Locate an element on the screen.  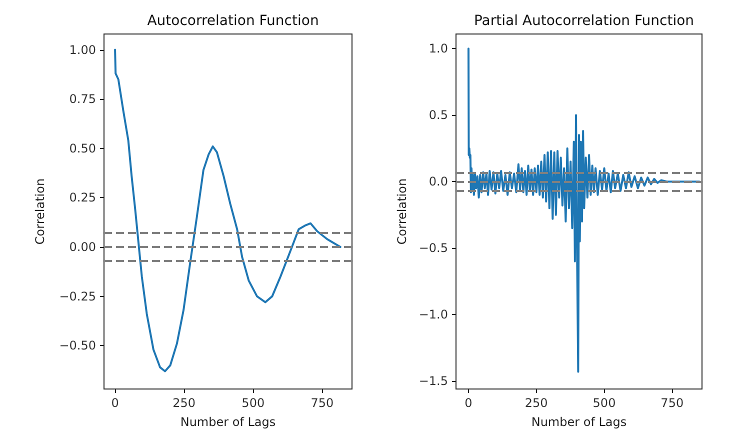
y-tick-label: −1.0 is located at coordinates (433, 315).